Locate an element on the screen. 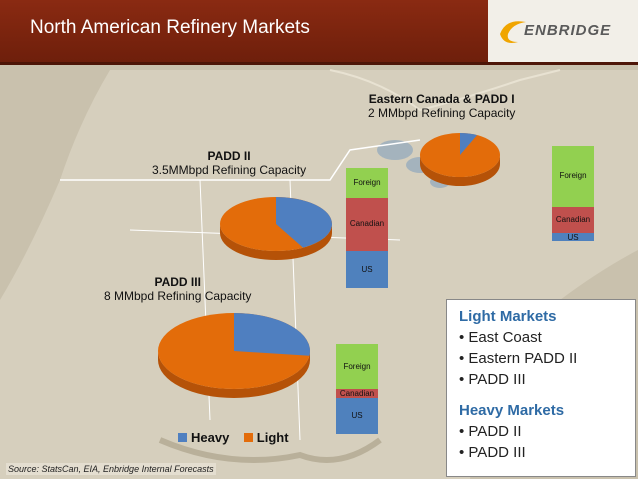 The height and width of the screenshot is (479, 638). light-market-item: • Eastern PADD II is located at coordinates (518, 358).